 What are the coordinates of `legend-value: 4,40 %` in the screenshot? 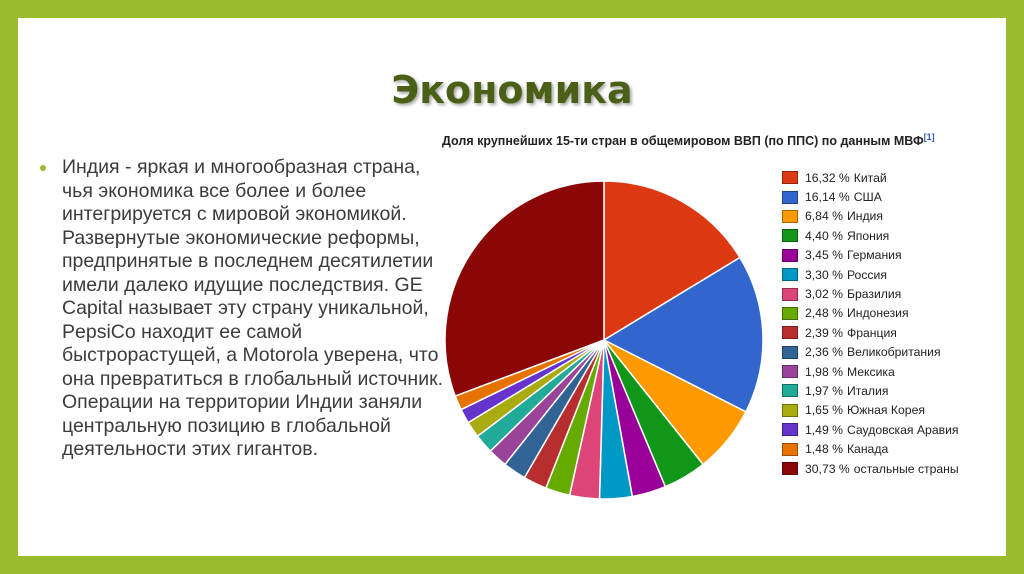 It's located at (824, 235).